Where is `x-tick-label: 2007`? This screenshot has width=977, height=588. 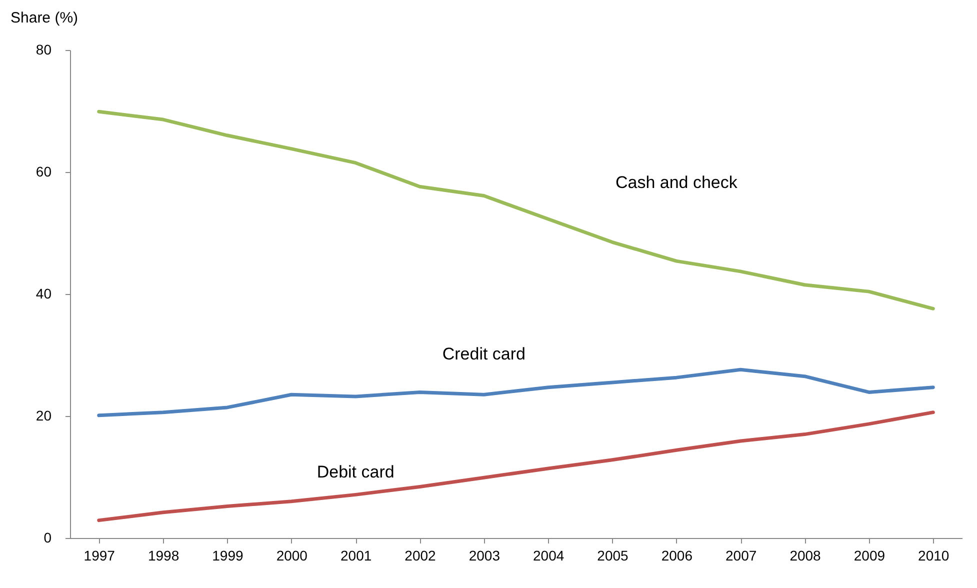 x-tick-label: 2007 is located at coordinates (741, 556).